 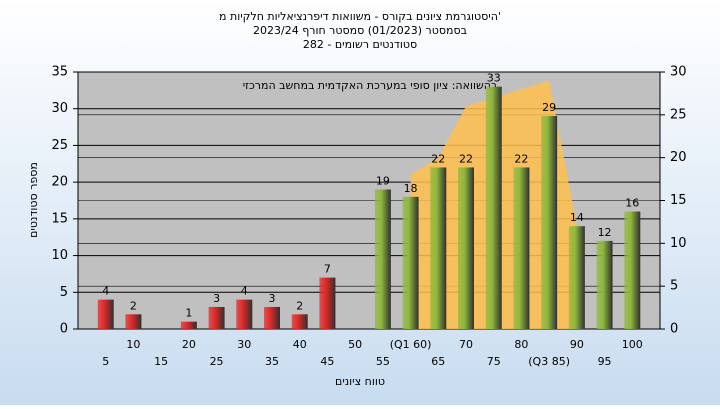 What do you see at coordinates (632, 344) in the screenshot?
I see `x-tick-label: 100` at bounding box center [632, 344].